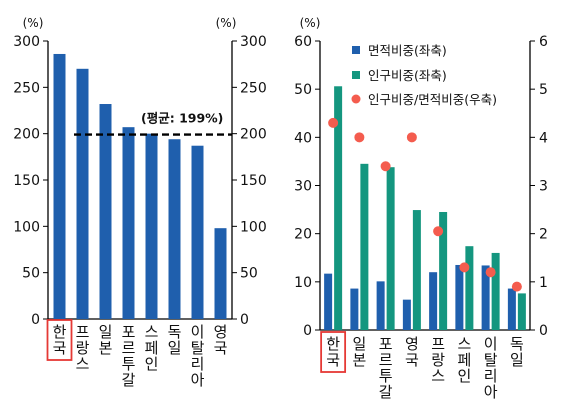 This screenshot has height=403, width=580. Describe the element at coordinates (303, 138) in the screenshot. I see `y-tick-label-left: 40` at that location.